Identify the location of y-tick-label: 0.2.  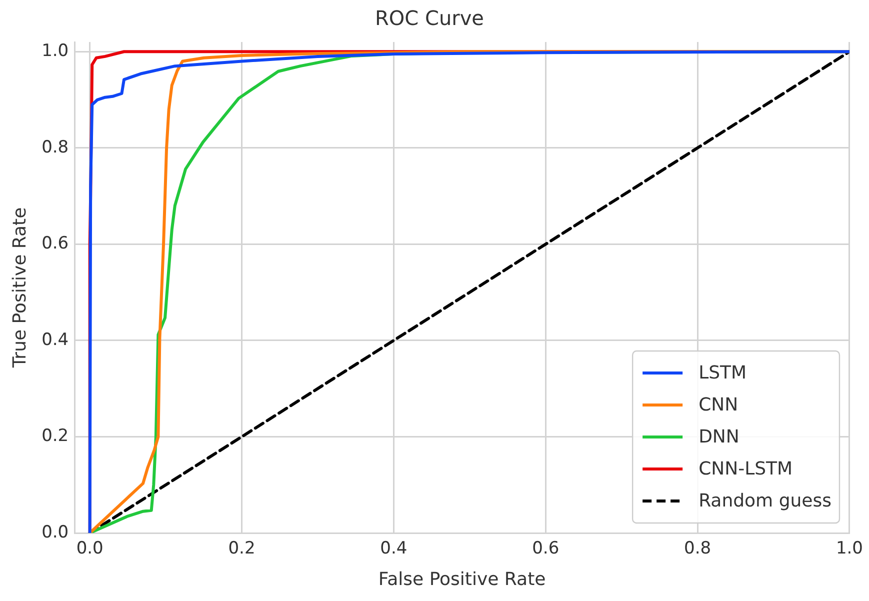
(55, 436).